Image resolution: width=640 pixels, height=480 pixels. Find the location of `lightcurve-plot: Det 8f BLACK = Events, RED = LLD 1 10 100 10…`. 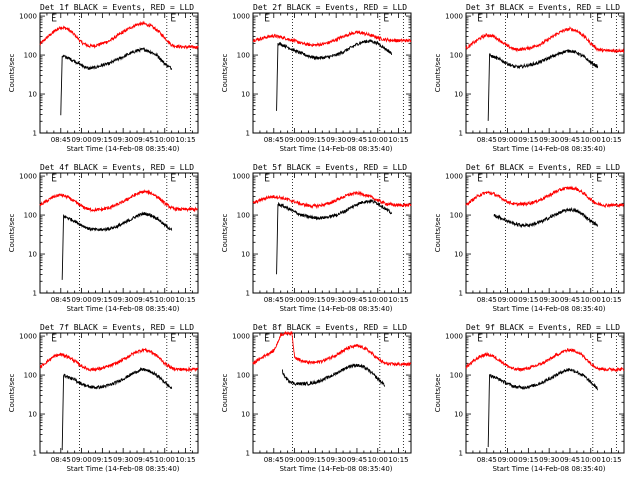

lightcurve-plot: Det 8f BLACK = Events, RED = LLD 1 10 100 10… is located at coordinates (316, 398).